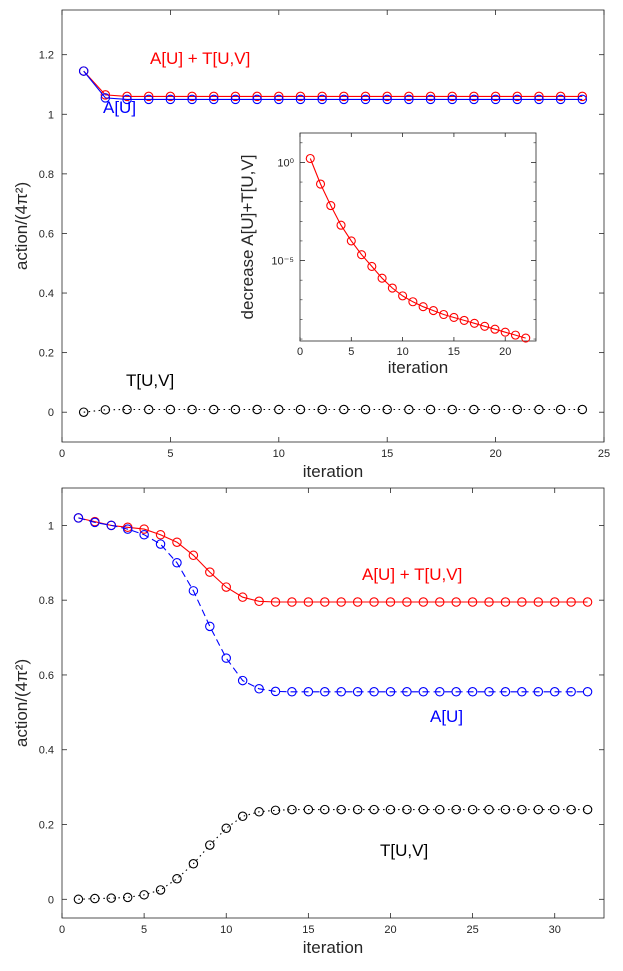 This screenshot has width=623, height=971. Describe the element at coordinates (62, 930) in the screenshot. I see `x-tick-label: 0` at that location.